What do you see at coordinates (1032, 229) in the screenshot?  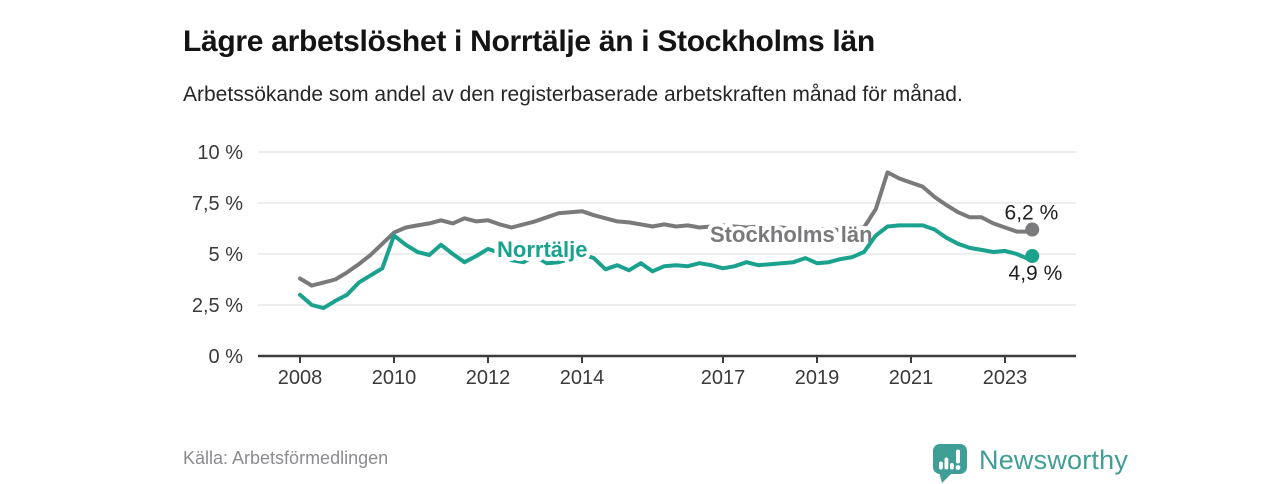 I see `series-end-dot-stockholms-lan` at bounding box center [1032, 229].